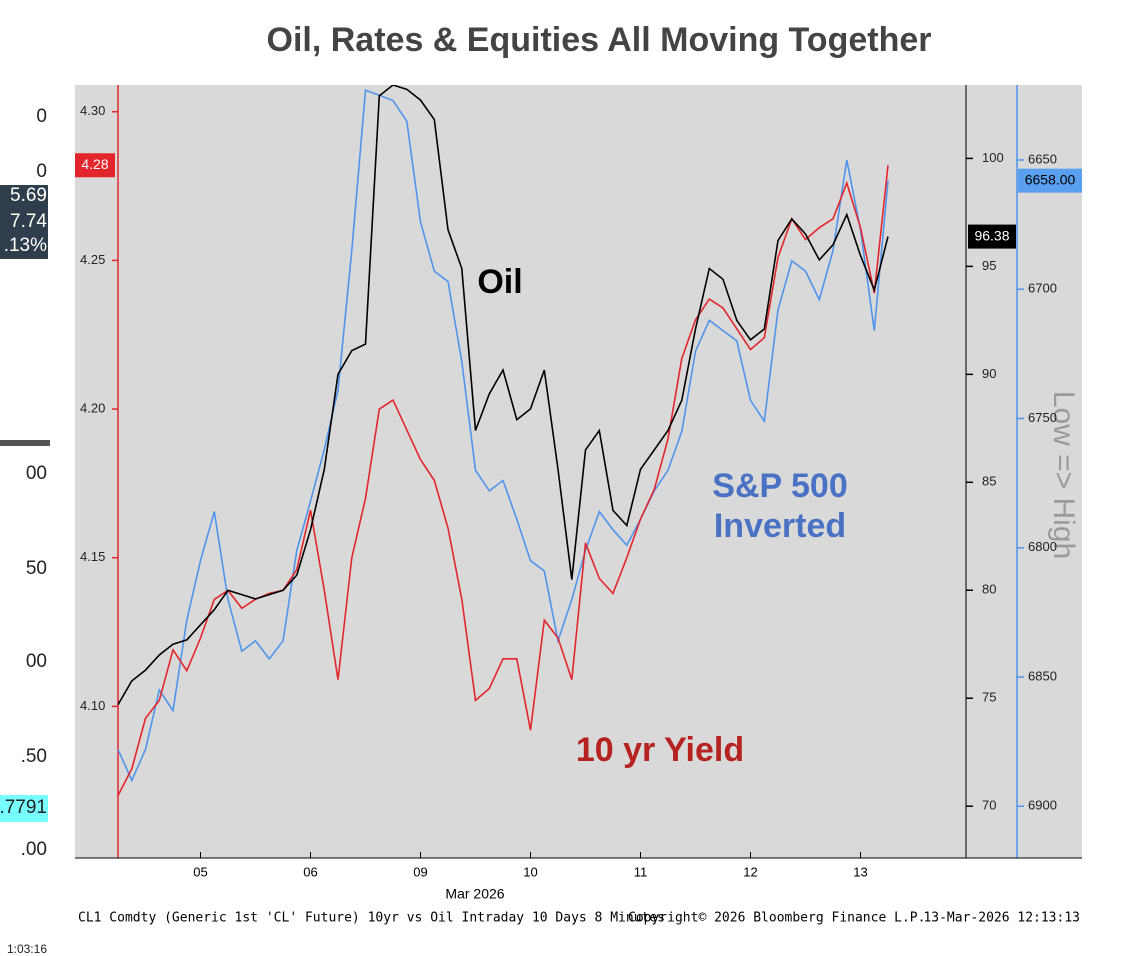 This screenshot has height=956, width=1144. Describe the element at coordinates (989, 589) in the screenshot. I see `tick-label: 80` at that location.